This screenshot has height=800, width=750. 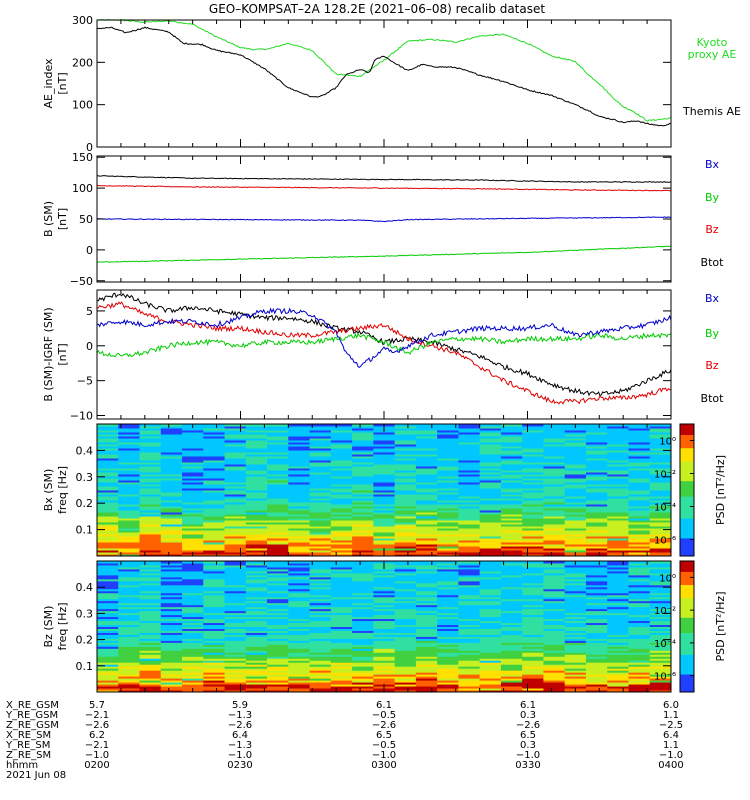 I want to click on b-ytick-label: 100, so click(x=82, y=188).